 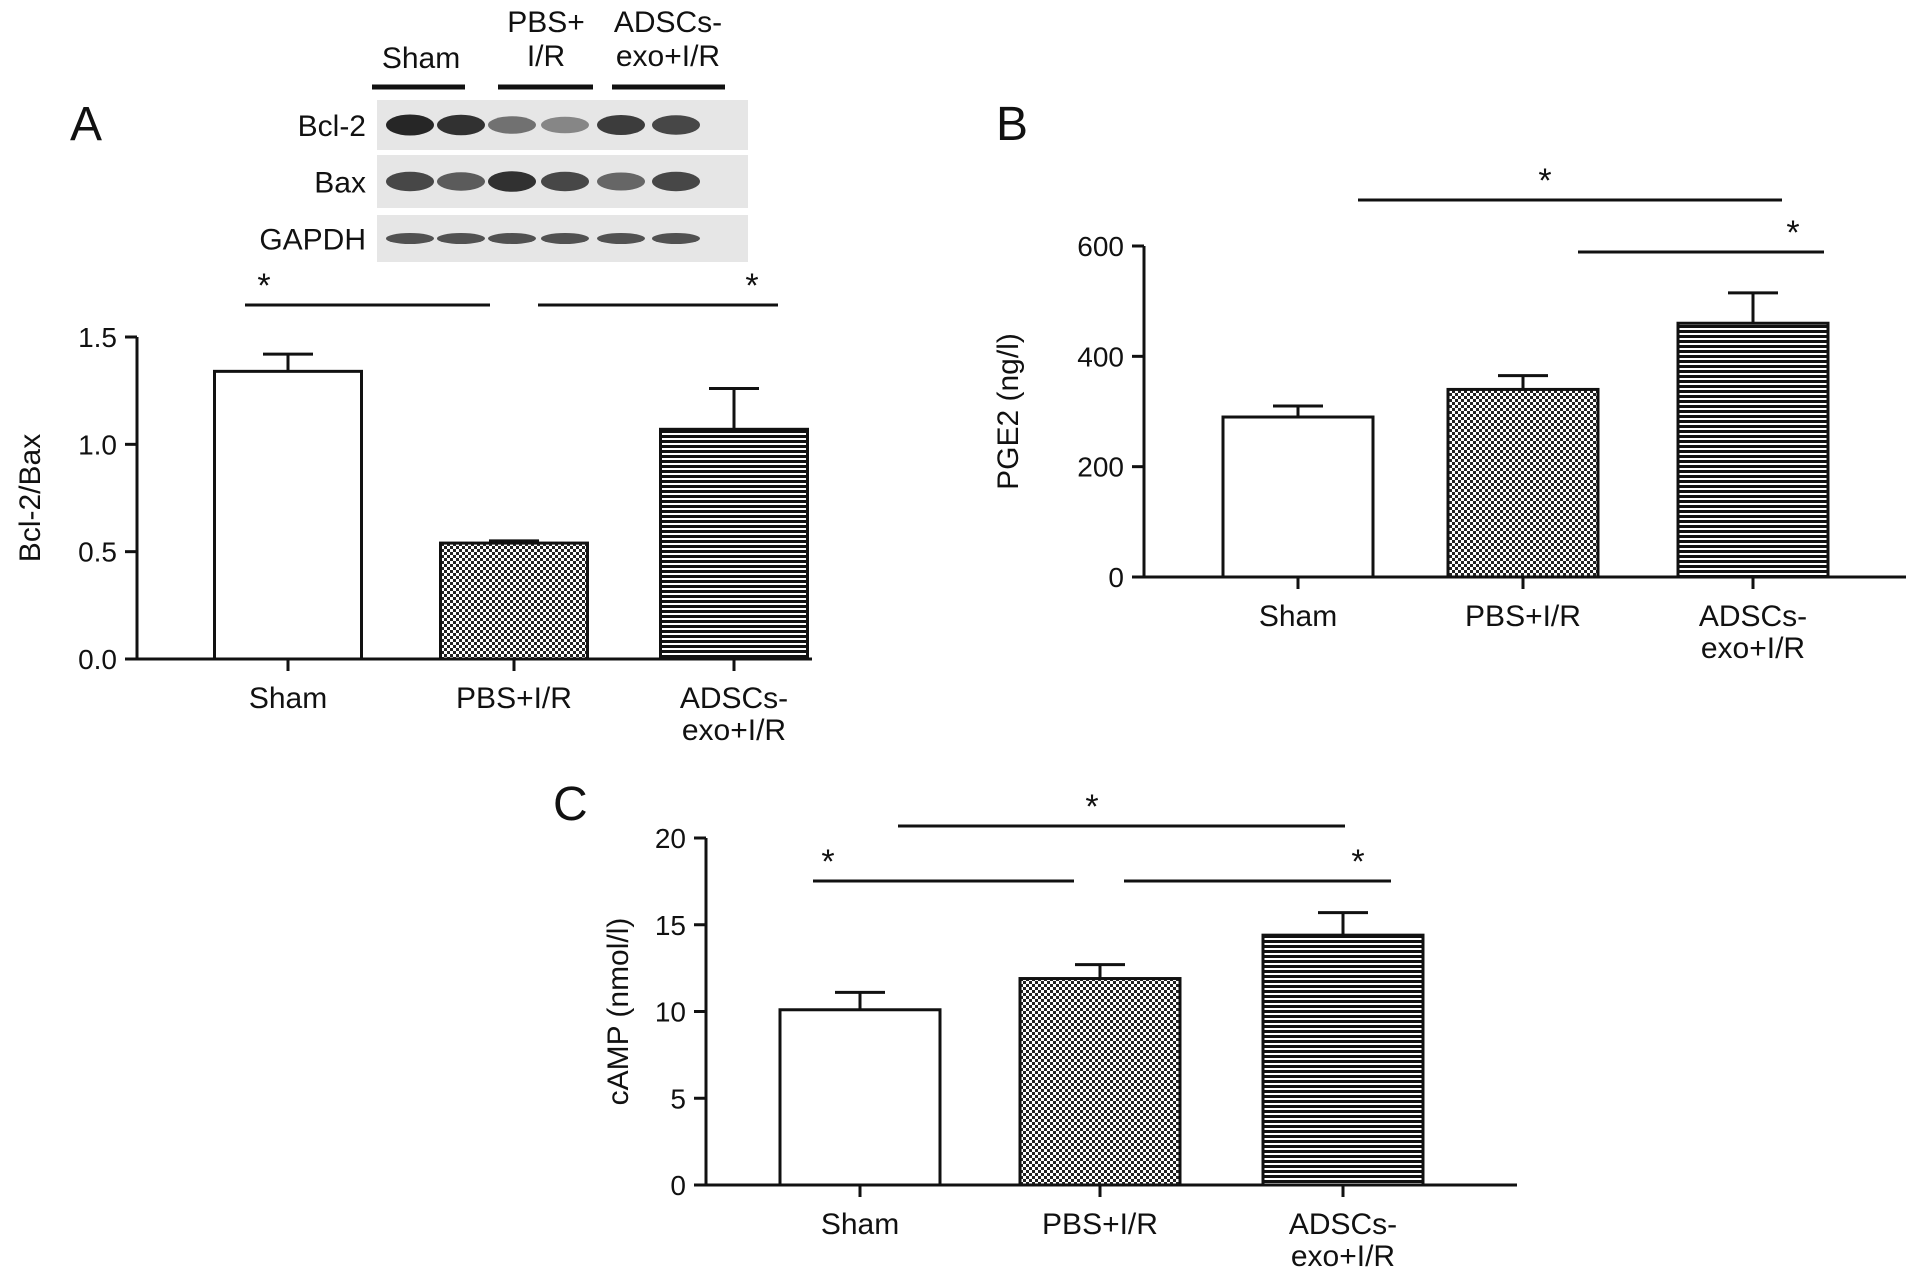 I want to click on y-tick-label-a: 0.5, so click(x=97, y=552).